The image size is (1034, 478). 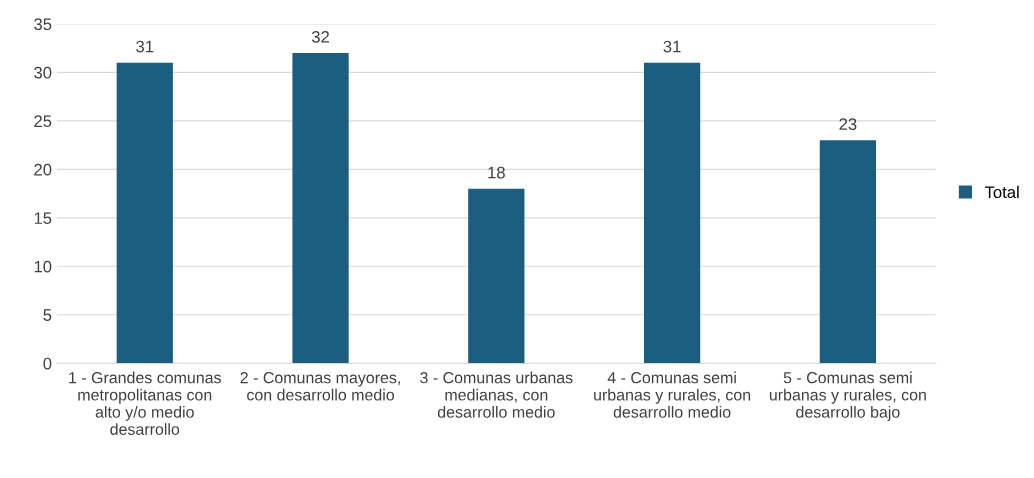 What do you see at coordinates (43, 218) in the screenshot?
I see `y-tick-label: 15` at bounding box center [43, 218].